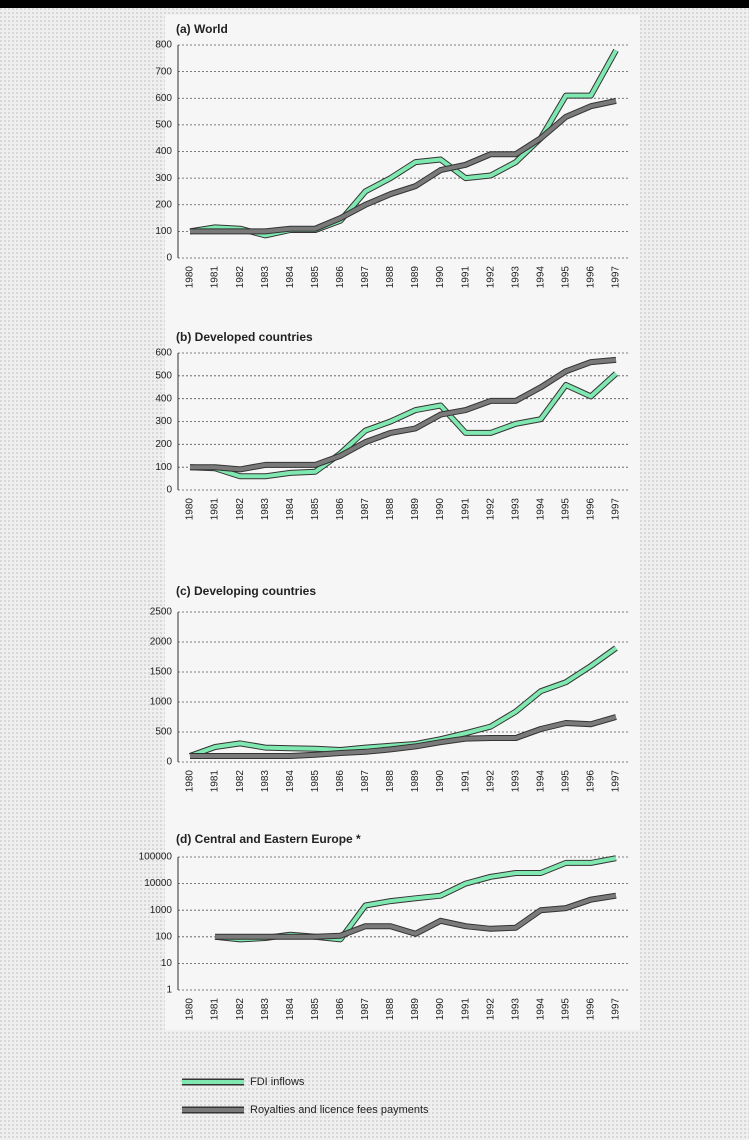  I want to click on chart-title: (c) Developing countries, so click(246, 591).